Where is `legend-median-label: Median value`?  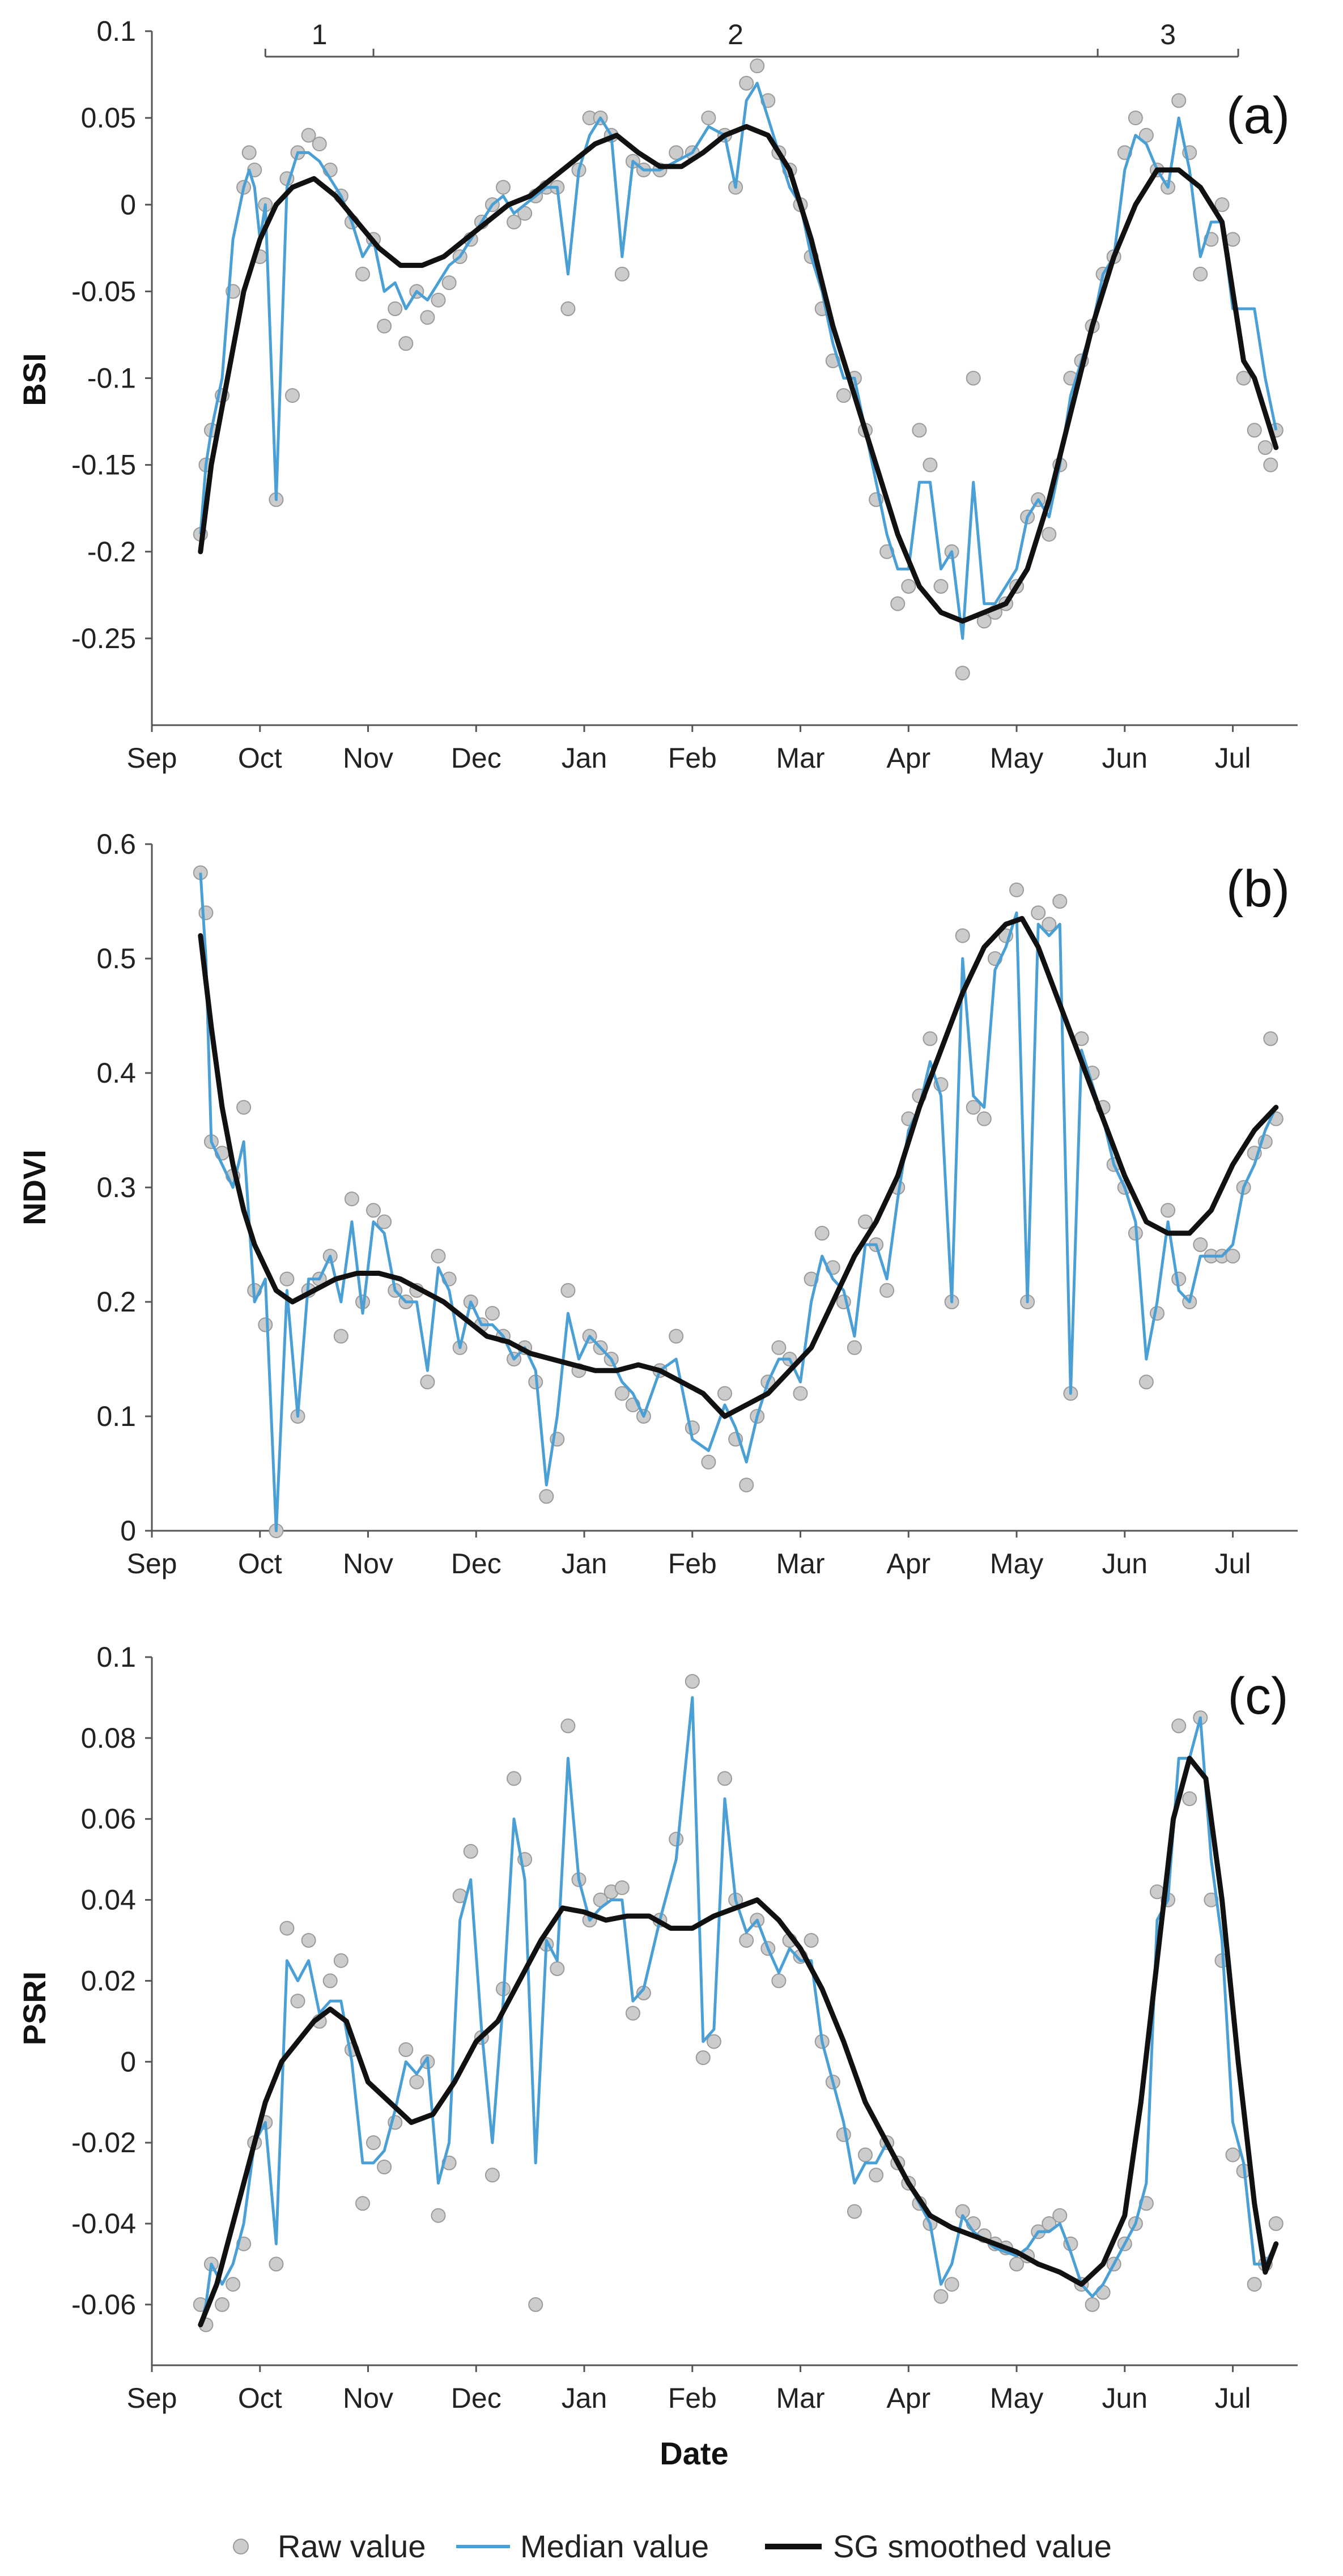 legend-median-label: Median value is located at coordinates (614, 2546).